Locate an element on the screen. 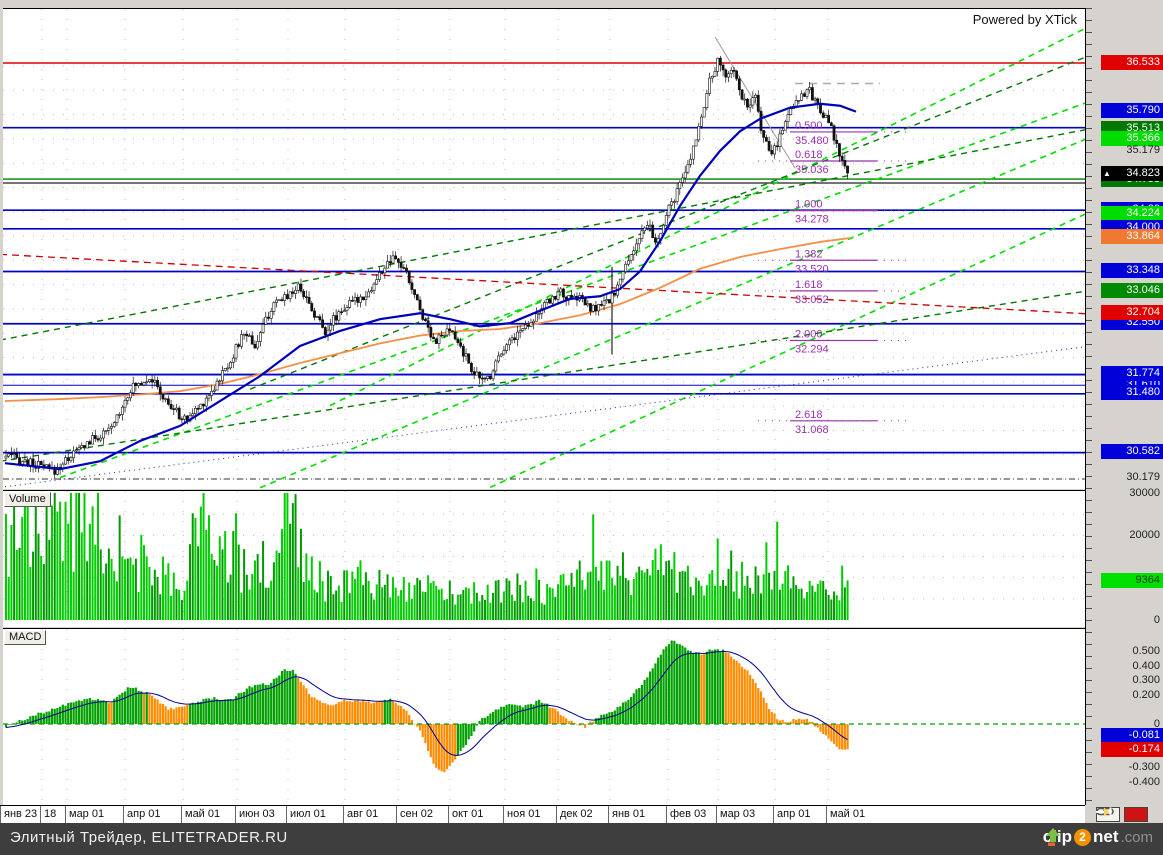  macd-panel-button: MACD is located at coordinates (25, 637).